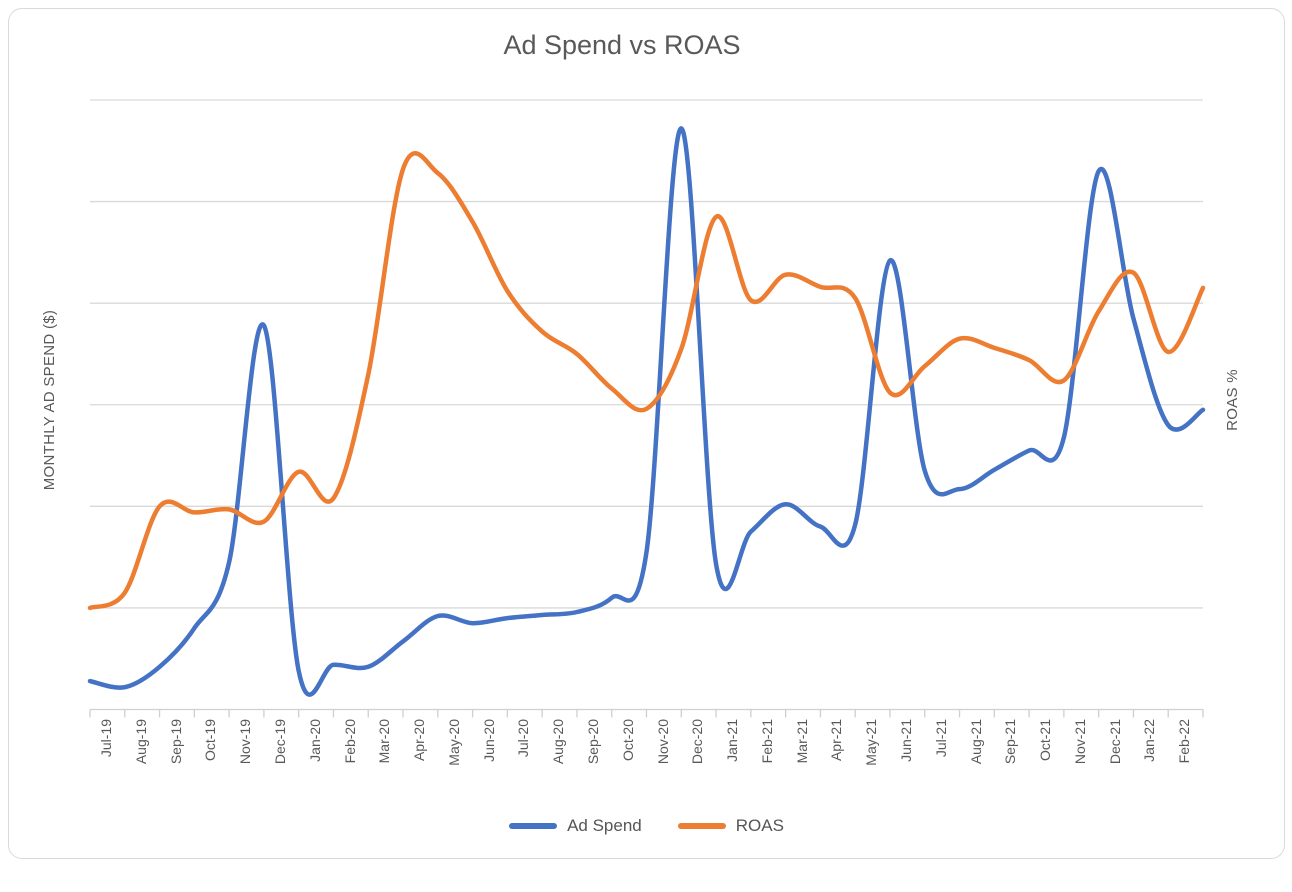 This screenshot has width=1292, height=892. I want to click on x-axis-label: Aug-20, so click(558, 742).